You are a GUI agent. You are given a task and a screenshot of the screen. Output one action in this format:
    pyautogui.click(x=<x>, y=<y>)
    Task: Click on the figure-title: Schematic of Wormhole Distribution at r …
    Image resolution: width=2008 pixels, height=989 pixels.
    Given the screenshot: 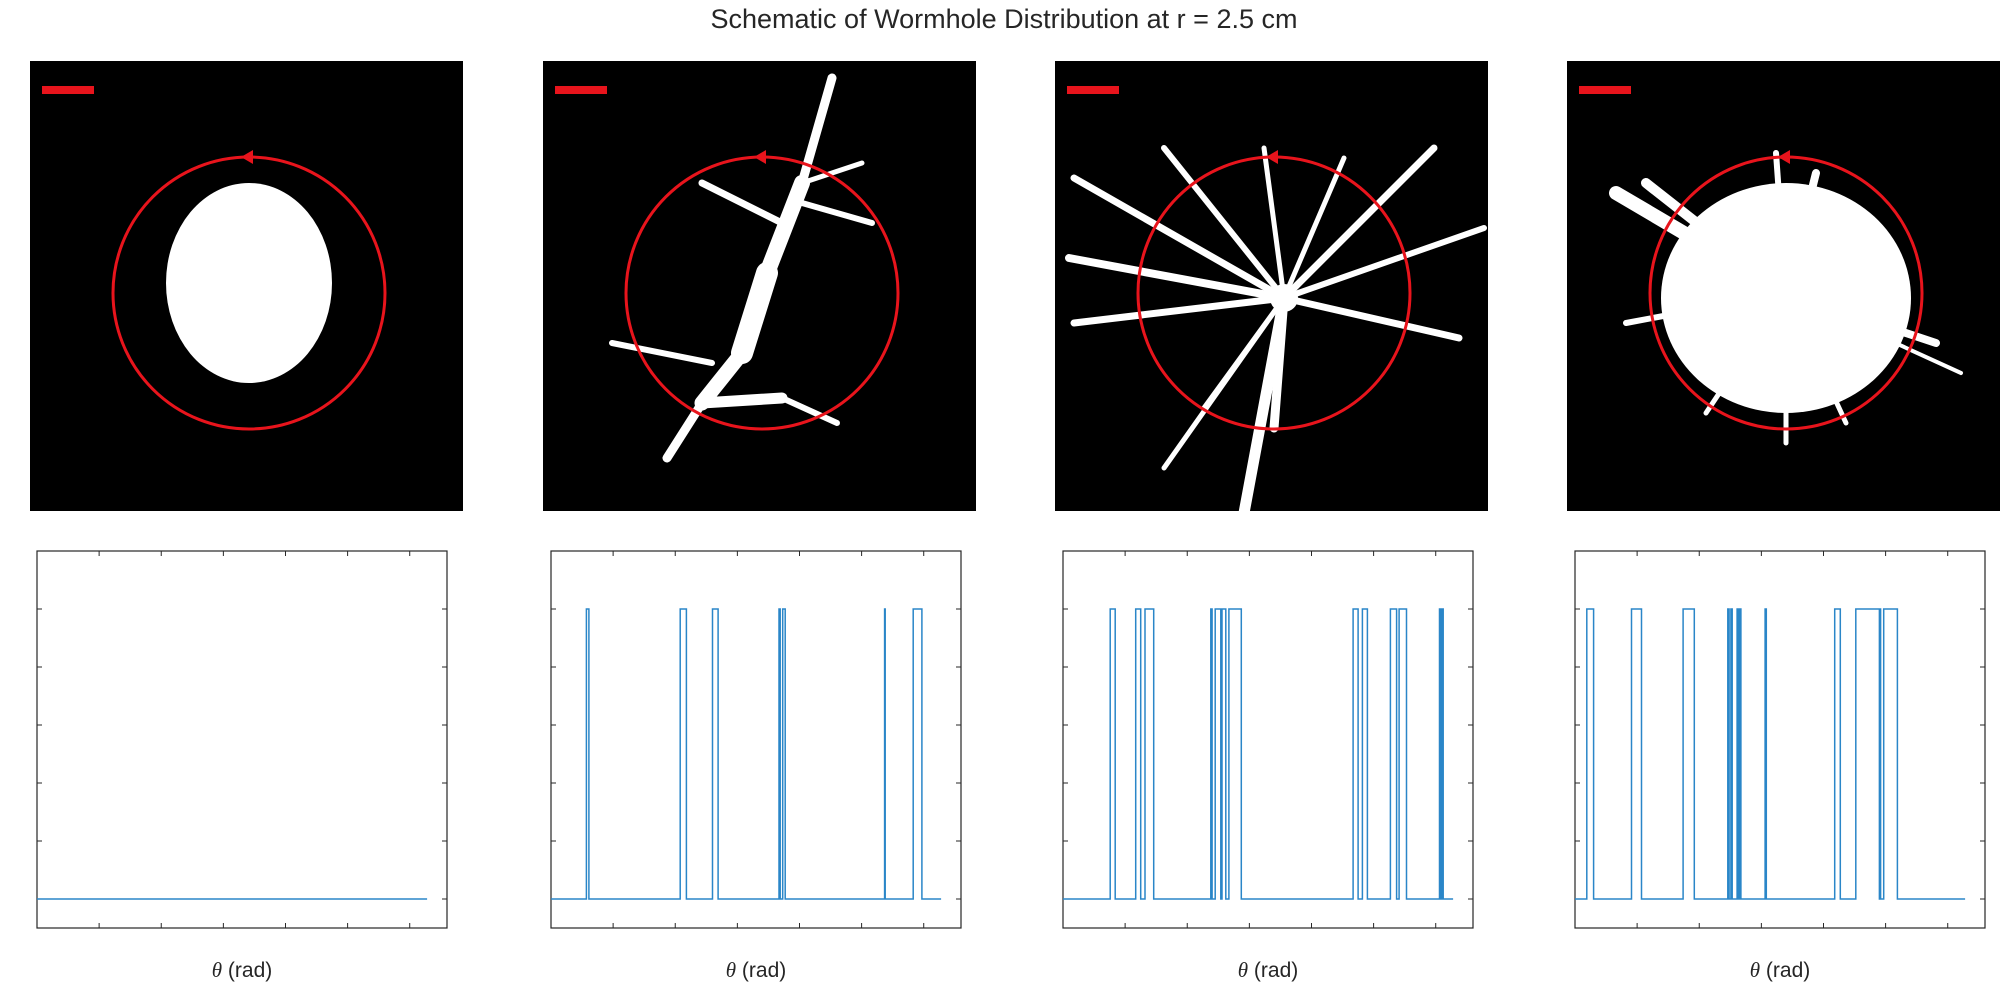 What is the action you would take?
    pyautogui.click(x=1004, y=19)
    